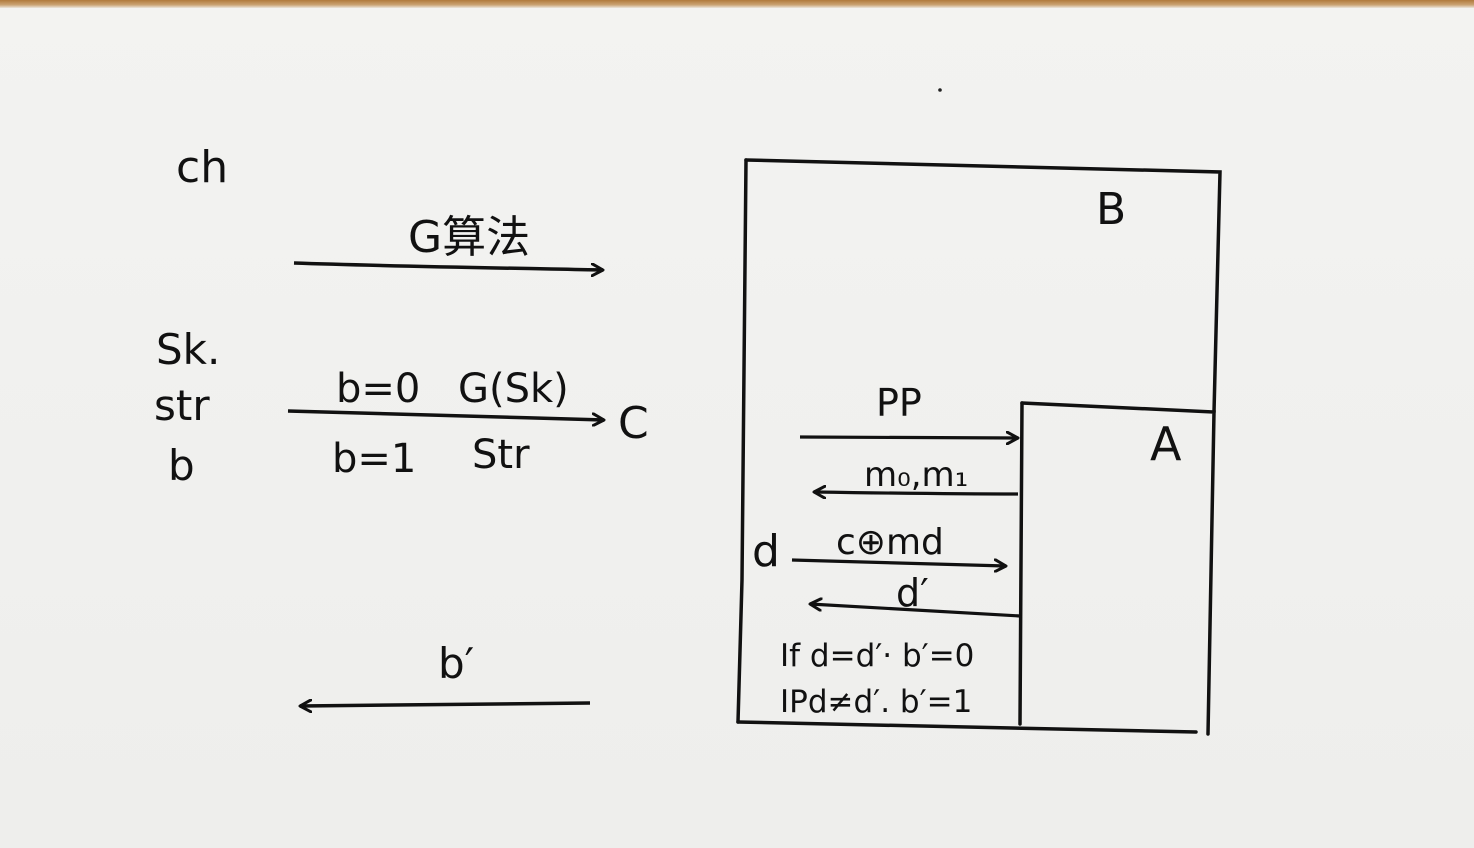 The image size is (1474, 848). What do you see at coordinates (915, 611) in the screenshot?
I see `dprime-arrow` at bounding box center [915, 611].